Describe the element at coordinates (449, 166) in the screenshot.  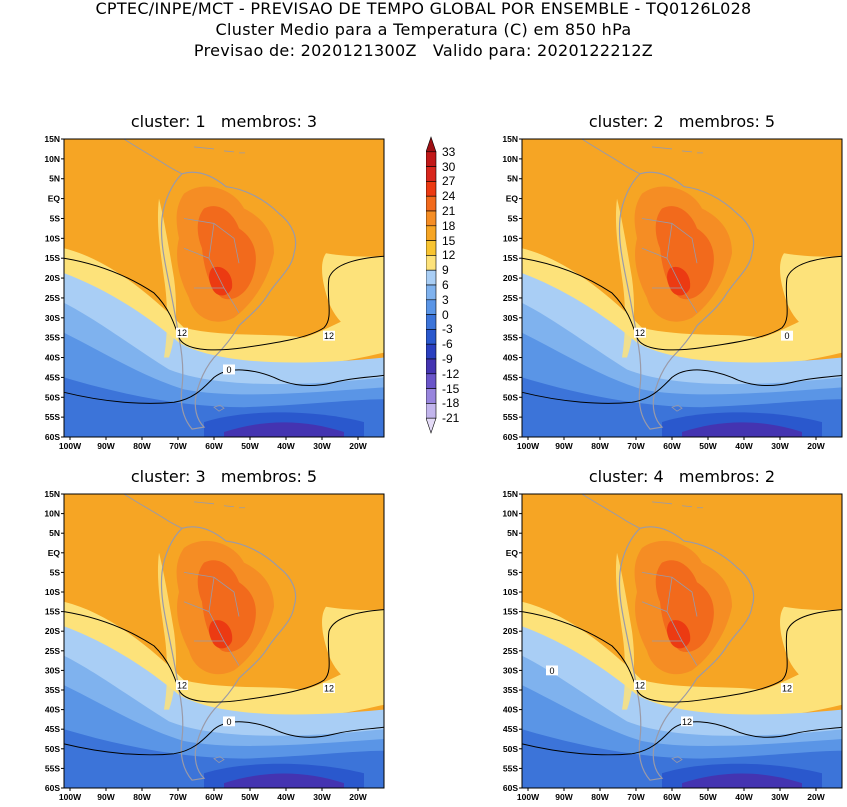
I see `colorbar-tick-label: 30` at that location.